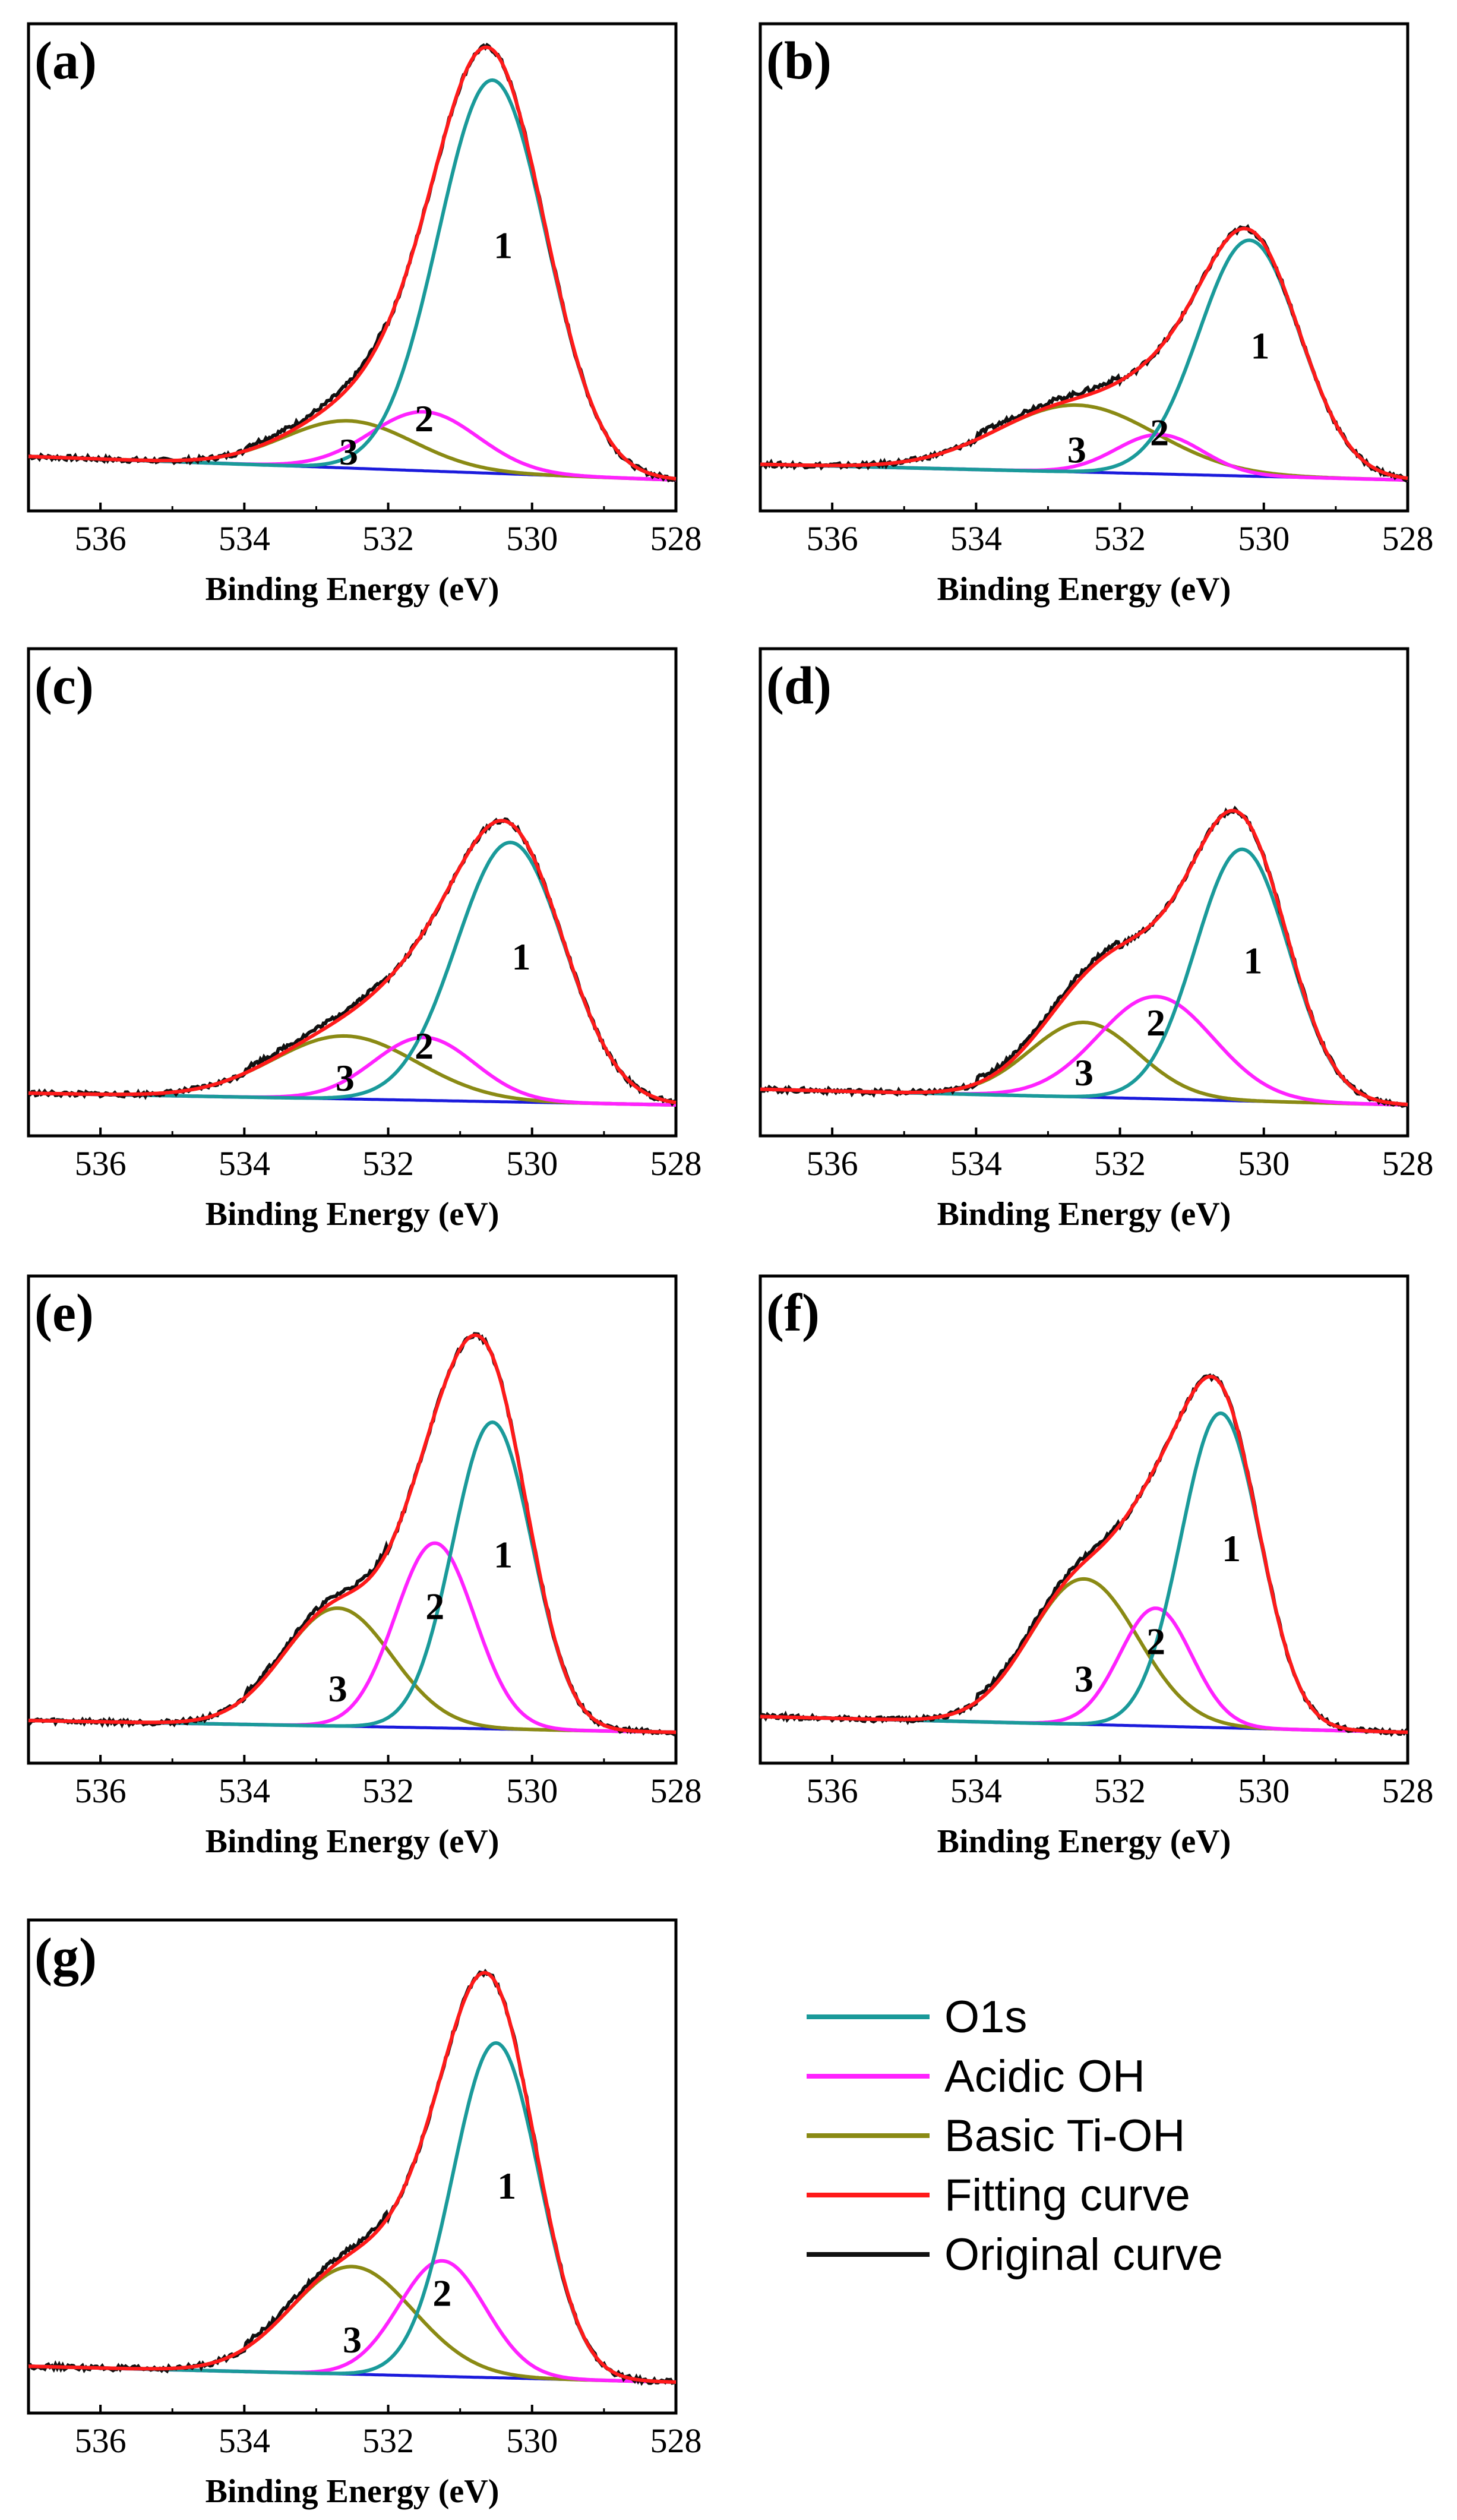 The height and width of the screenshot is (2520, 1457). I want to click on series-basic, so click(352, 1670).